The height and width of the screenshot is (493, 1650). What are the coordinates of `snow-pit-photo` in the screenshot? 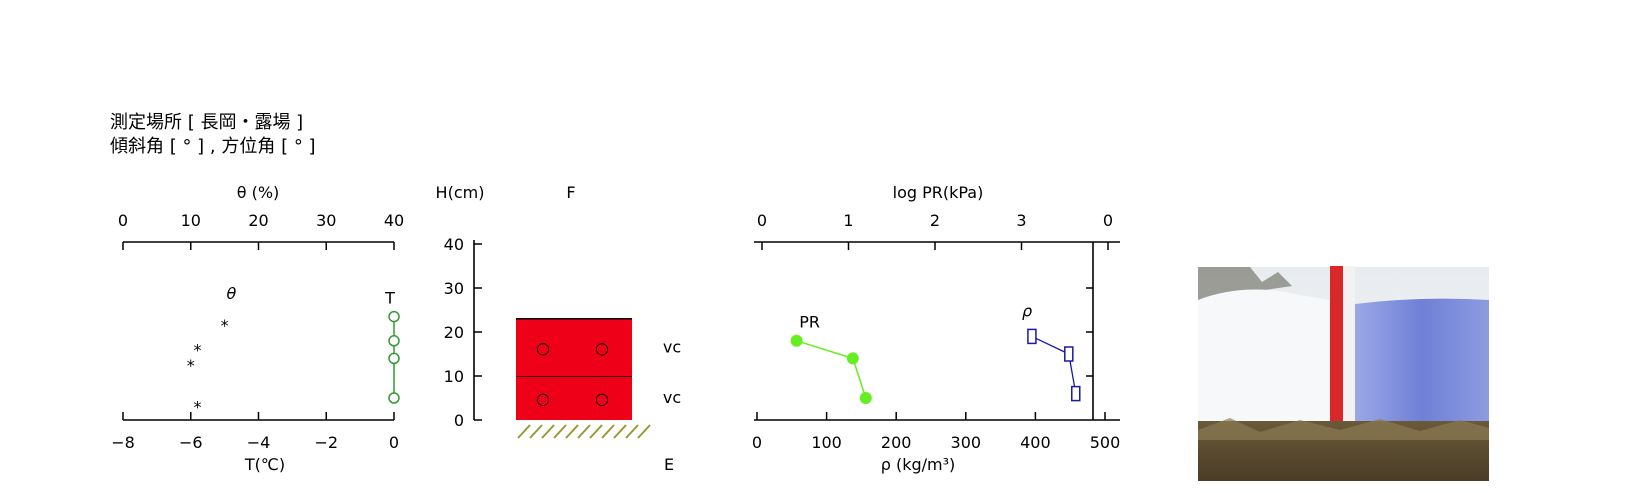 It's located at (1343, 373).